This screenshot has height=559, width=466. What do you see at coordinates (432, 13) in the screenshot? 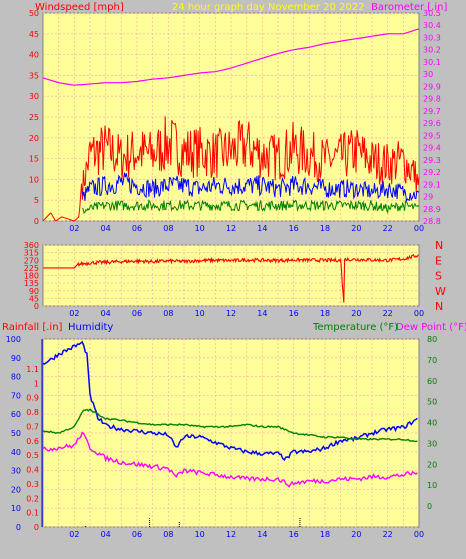
I see `barometer-tick-label: 30.5` at bounding box center [432, 13].